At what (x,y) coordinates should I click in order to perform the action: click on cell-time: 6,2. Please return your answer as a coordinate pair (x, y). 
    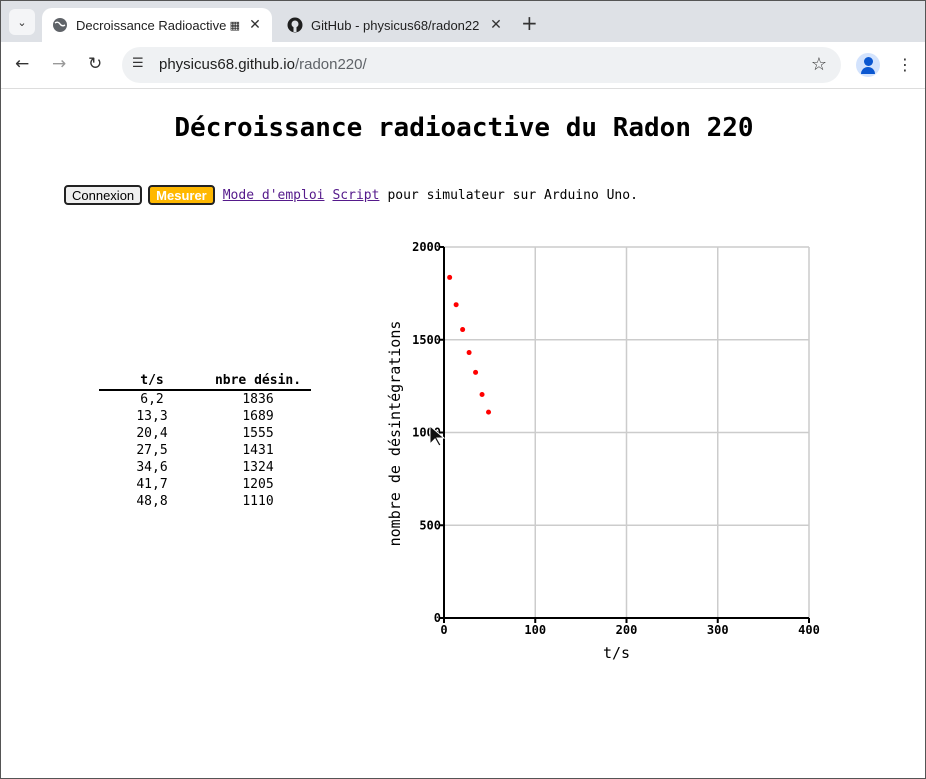
    Looking at the image, I should click on (152, 399).